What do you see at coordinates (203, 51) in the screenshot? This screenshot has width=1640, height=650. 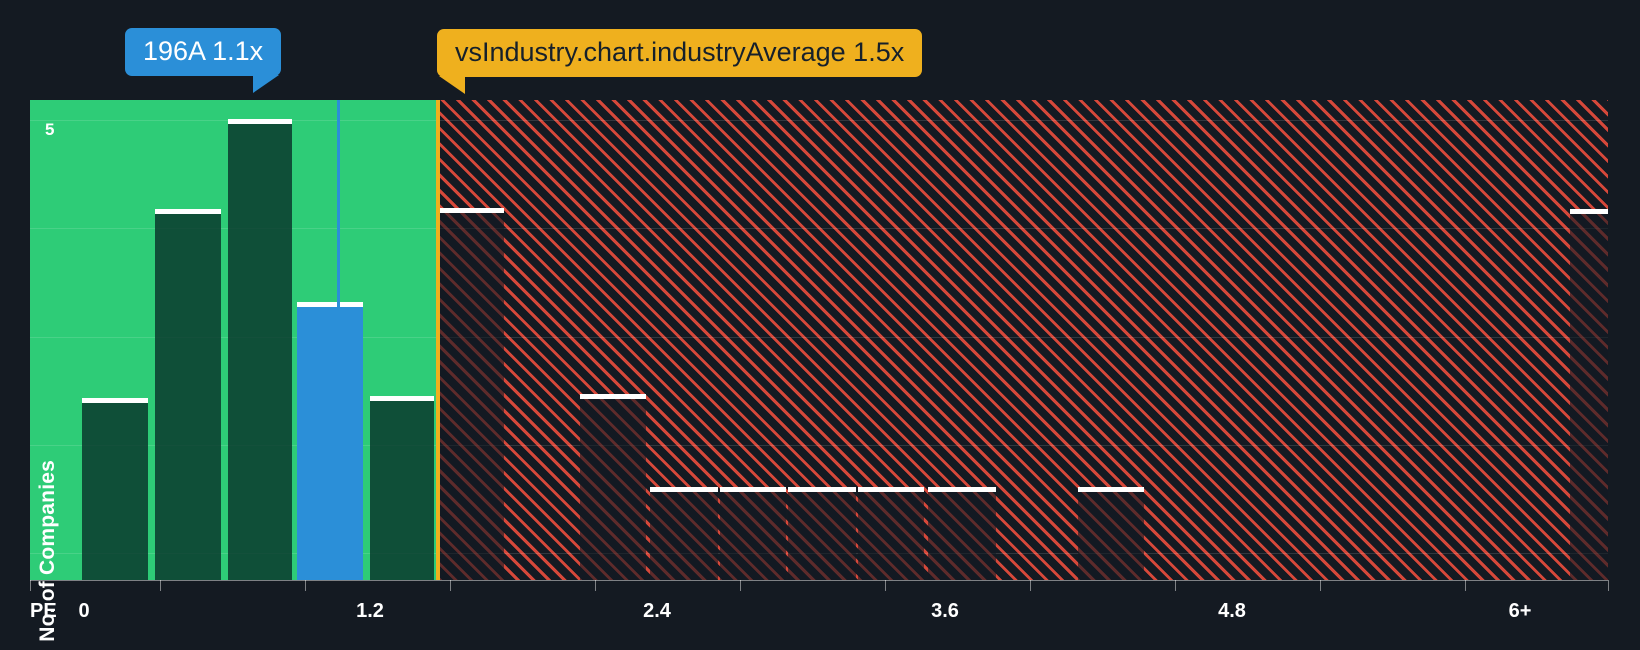 I see `company-tooltip-label: 196A 1.1x` at bounding box center [203, 51].